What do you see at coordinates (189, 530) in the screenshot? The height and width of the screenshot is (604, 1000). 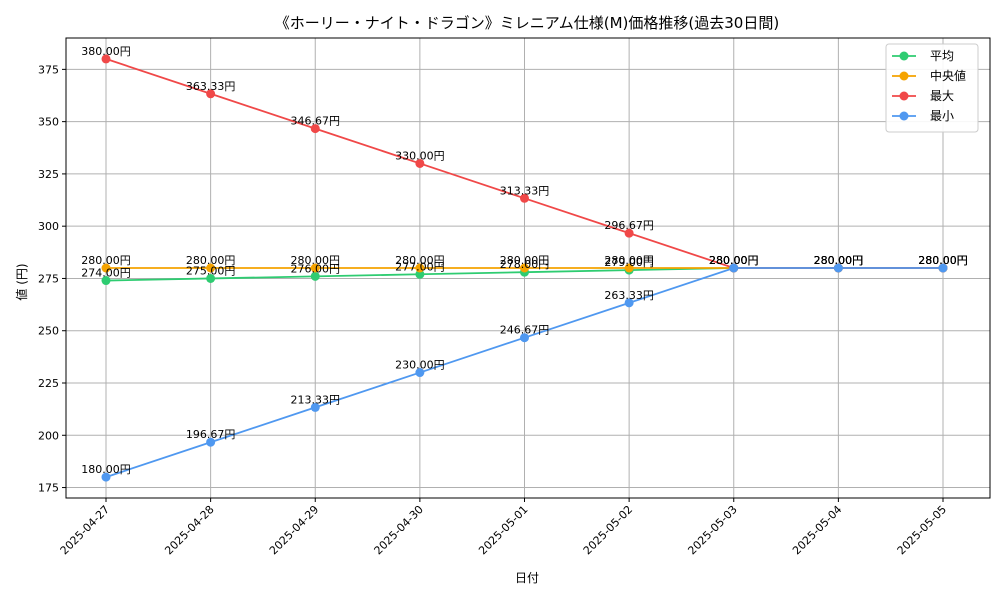 I see `x-tick-label: 2025-04-28` at bounding box center [189, 530].